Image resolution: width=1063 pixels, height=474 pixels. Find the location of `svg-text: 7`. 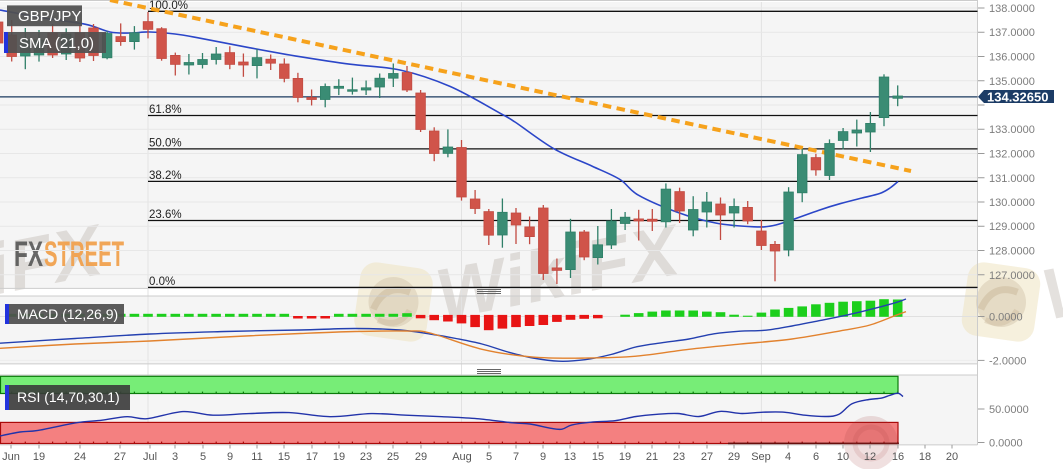

svg-text: 7 is located at coordinates (516, 457).